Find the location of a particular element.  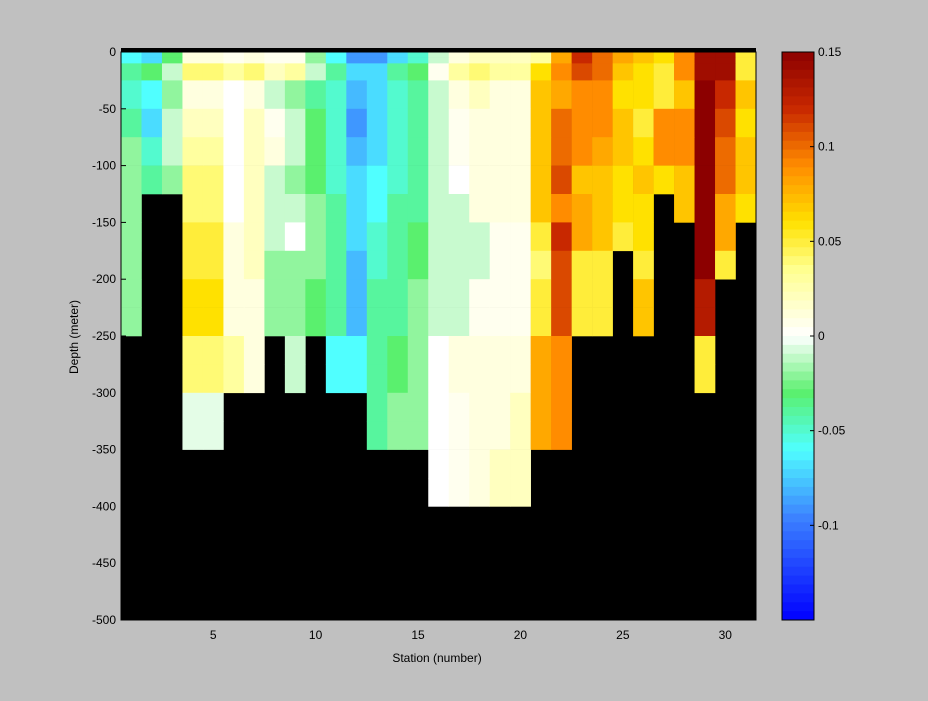

x-tick-label: 30 is located at coordinates (726, 635).